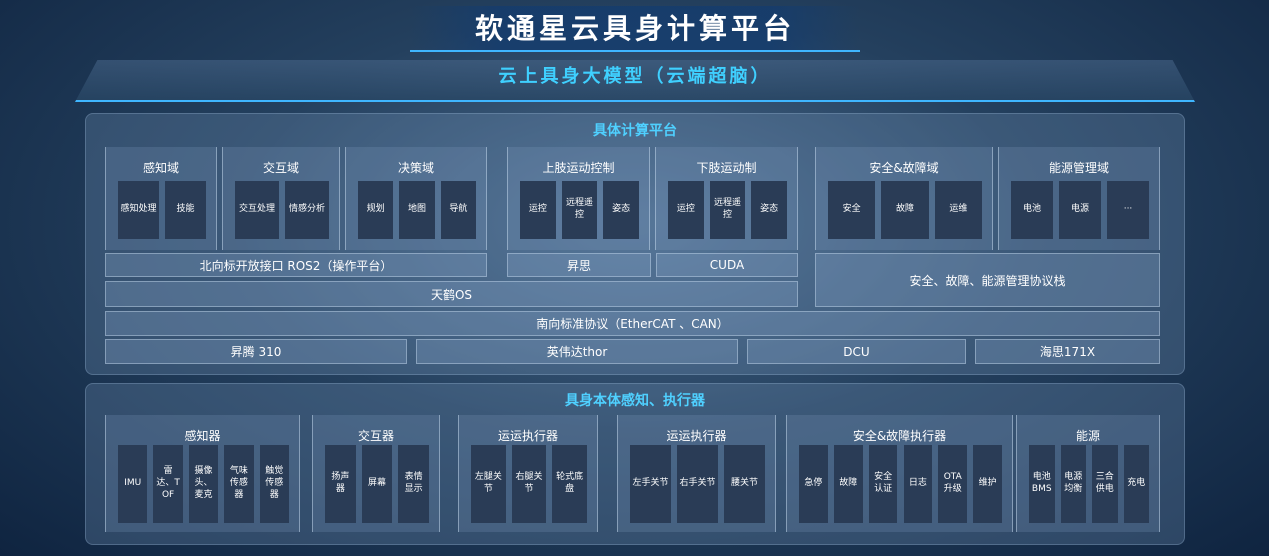  Describe the element at coordinates (1080, 210) in the screenshot. I see `component-box: 电源` at that location.